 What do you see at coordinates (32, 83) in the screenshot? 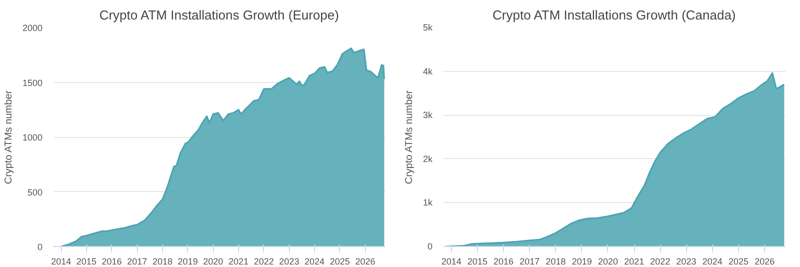
I see `y-tick-label: 1500` at bounding box center [32, 83].